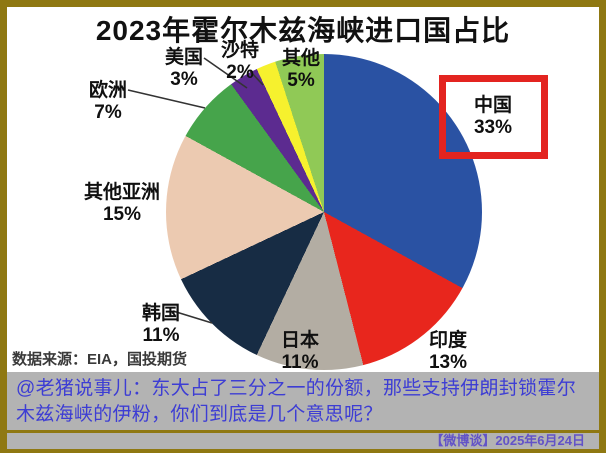 The width and height of the screenshot is (606, 453). I want to click on source-note: 数据来源：EIA，国投期货, so click(100, 359).